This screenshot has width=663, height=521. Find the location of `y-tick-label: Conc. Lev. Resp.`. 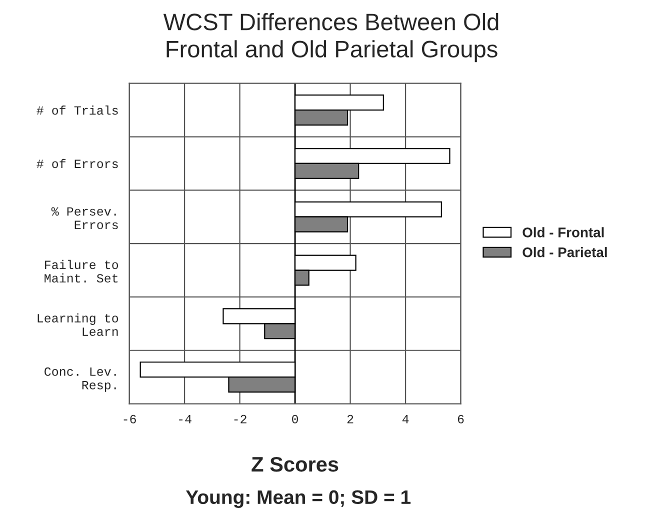

y-tick-label: Conc. Lev. Resp. is located at coordinates (80, 379).